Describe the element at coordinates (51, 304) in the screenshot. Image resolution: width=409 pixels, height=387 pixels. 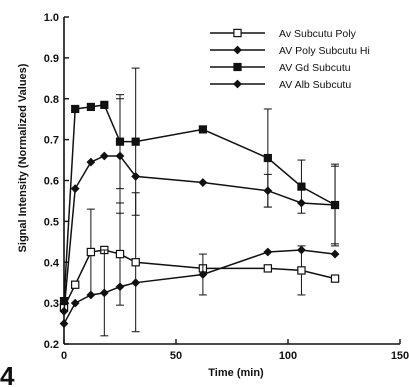
I see `y-tick-label: 0.3` at that location.